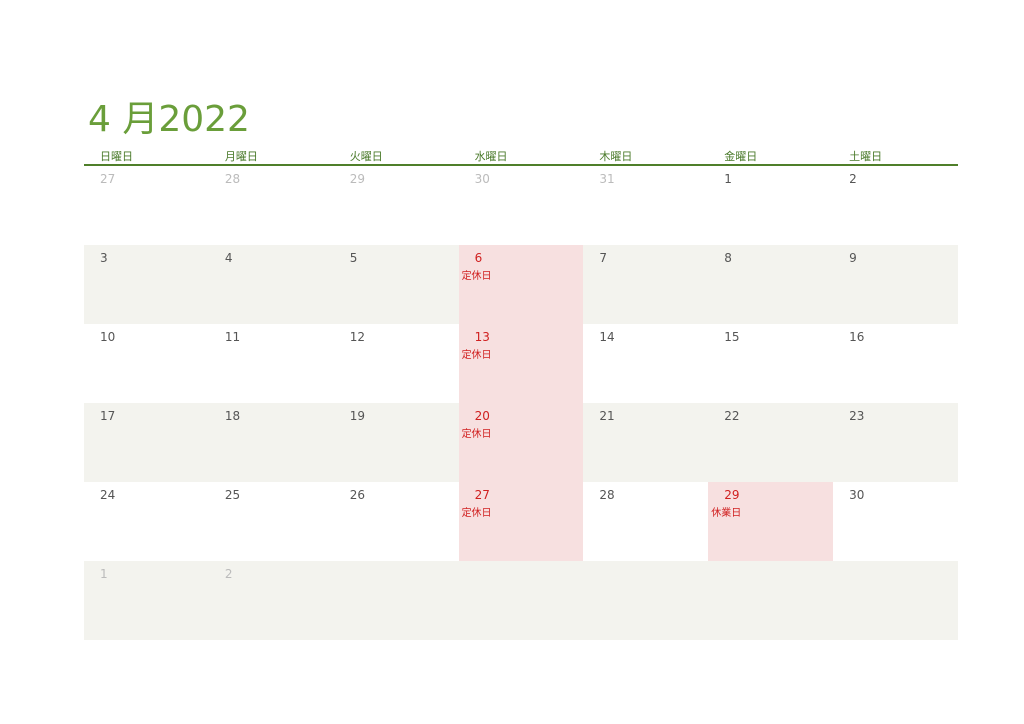 The width and height of the screenshot is (1024, 724). I want to click on weekday-label: 日曜日, so click(116, 156).